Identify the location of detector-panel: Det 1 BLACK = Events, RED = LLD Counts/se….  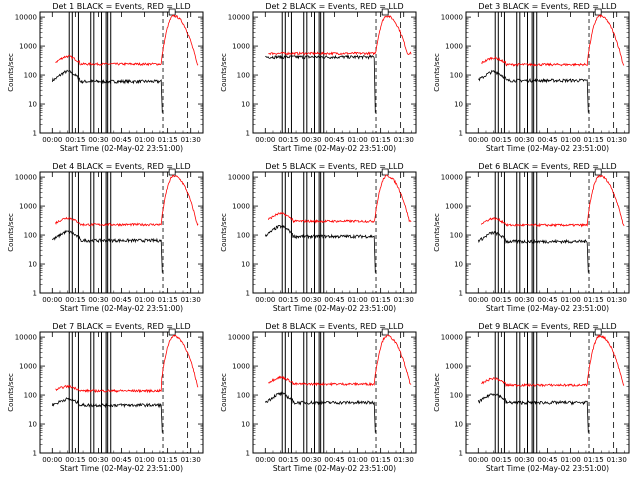
(105, 77).